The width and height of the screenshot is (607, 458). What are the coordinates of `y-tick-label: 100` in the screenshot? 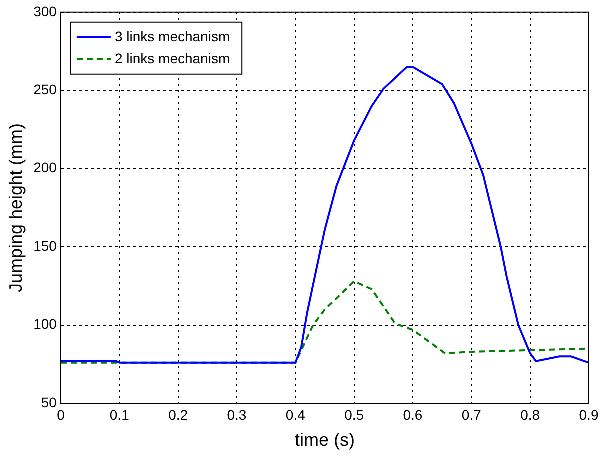 It's located at (46, 324).